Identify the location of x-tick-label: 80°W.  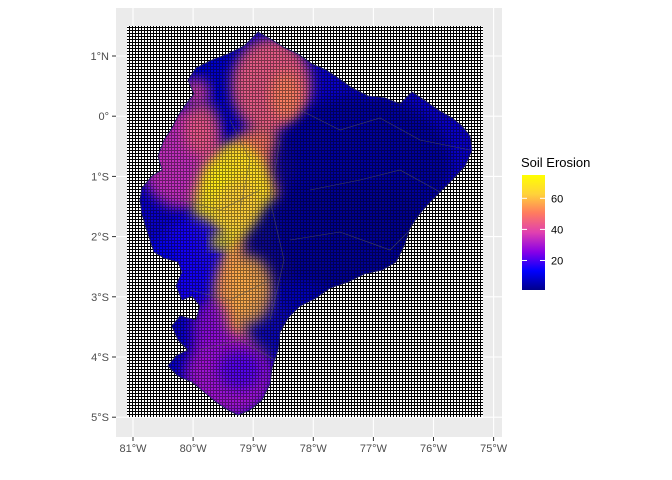
(194, 449).